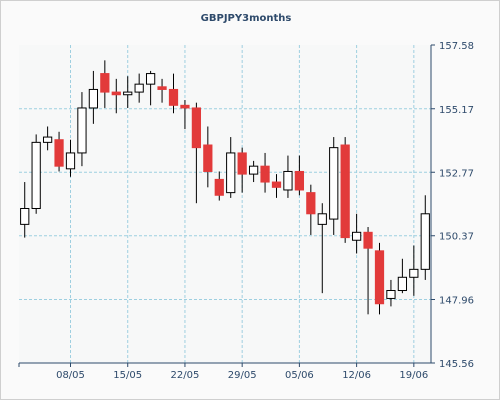  Describe the element at coordinates (356, 375) in the screenshot. I see `x-tick-label: 12/06` at that location.